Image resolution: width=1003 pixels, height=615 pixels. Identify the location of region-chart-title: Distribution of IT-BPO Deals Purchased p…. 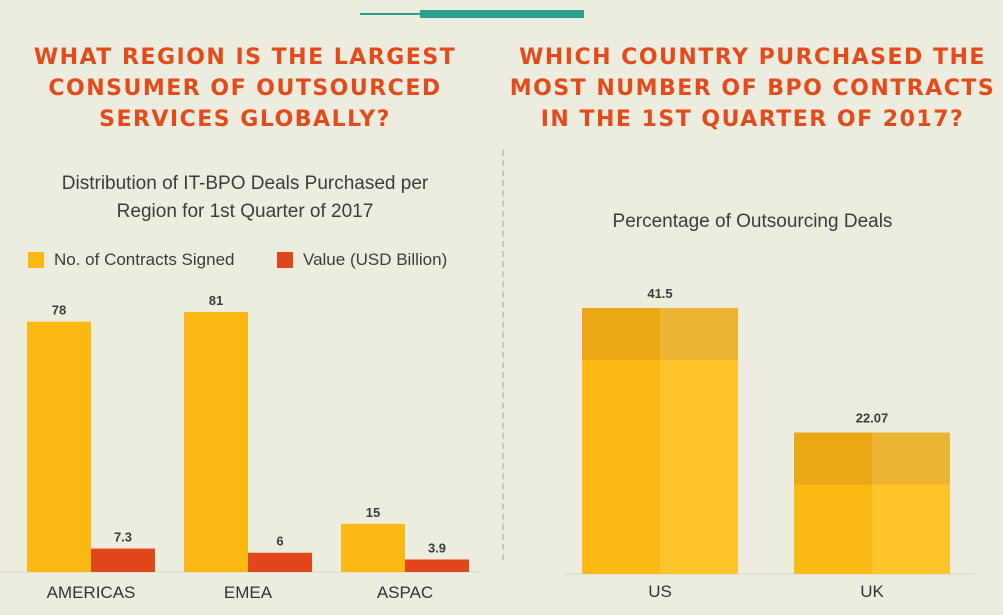
(245, 198).